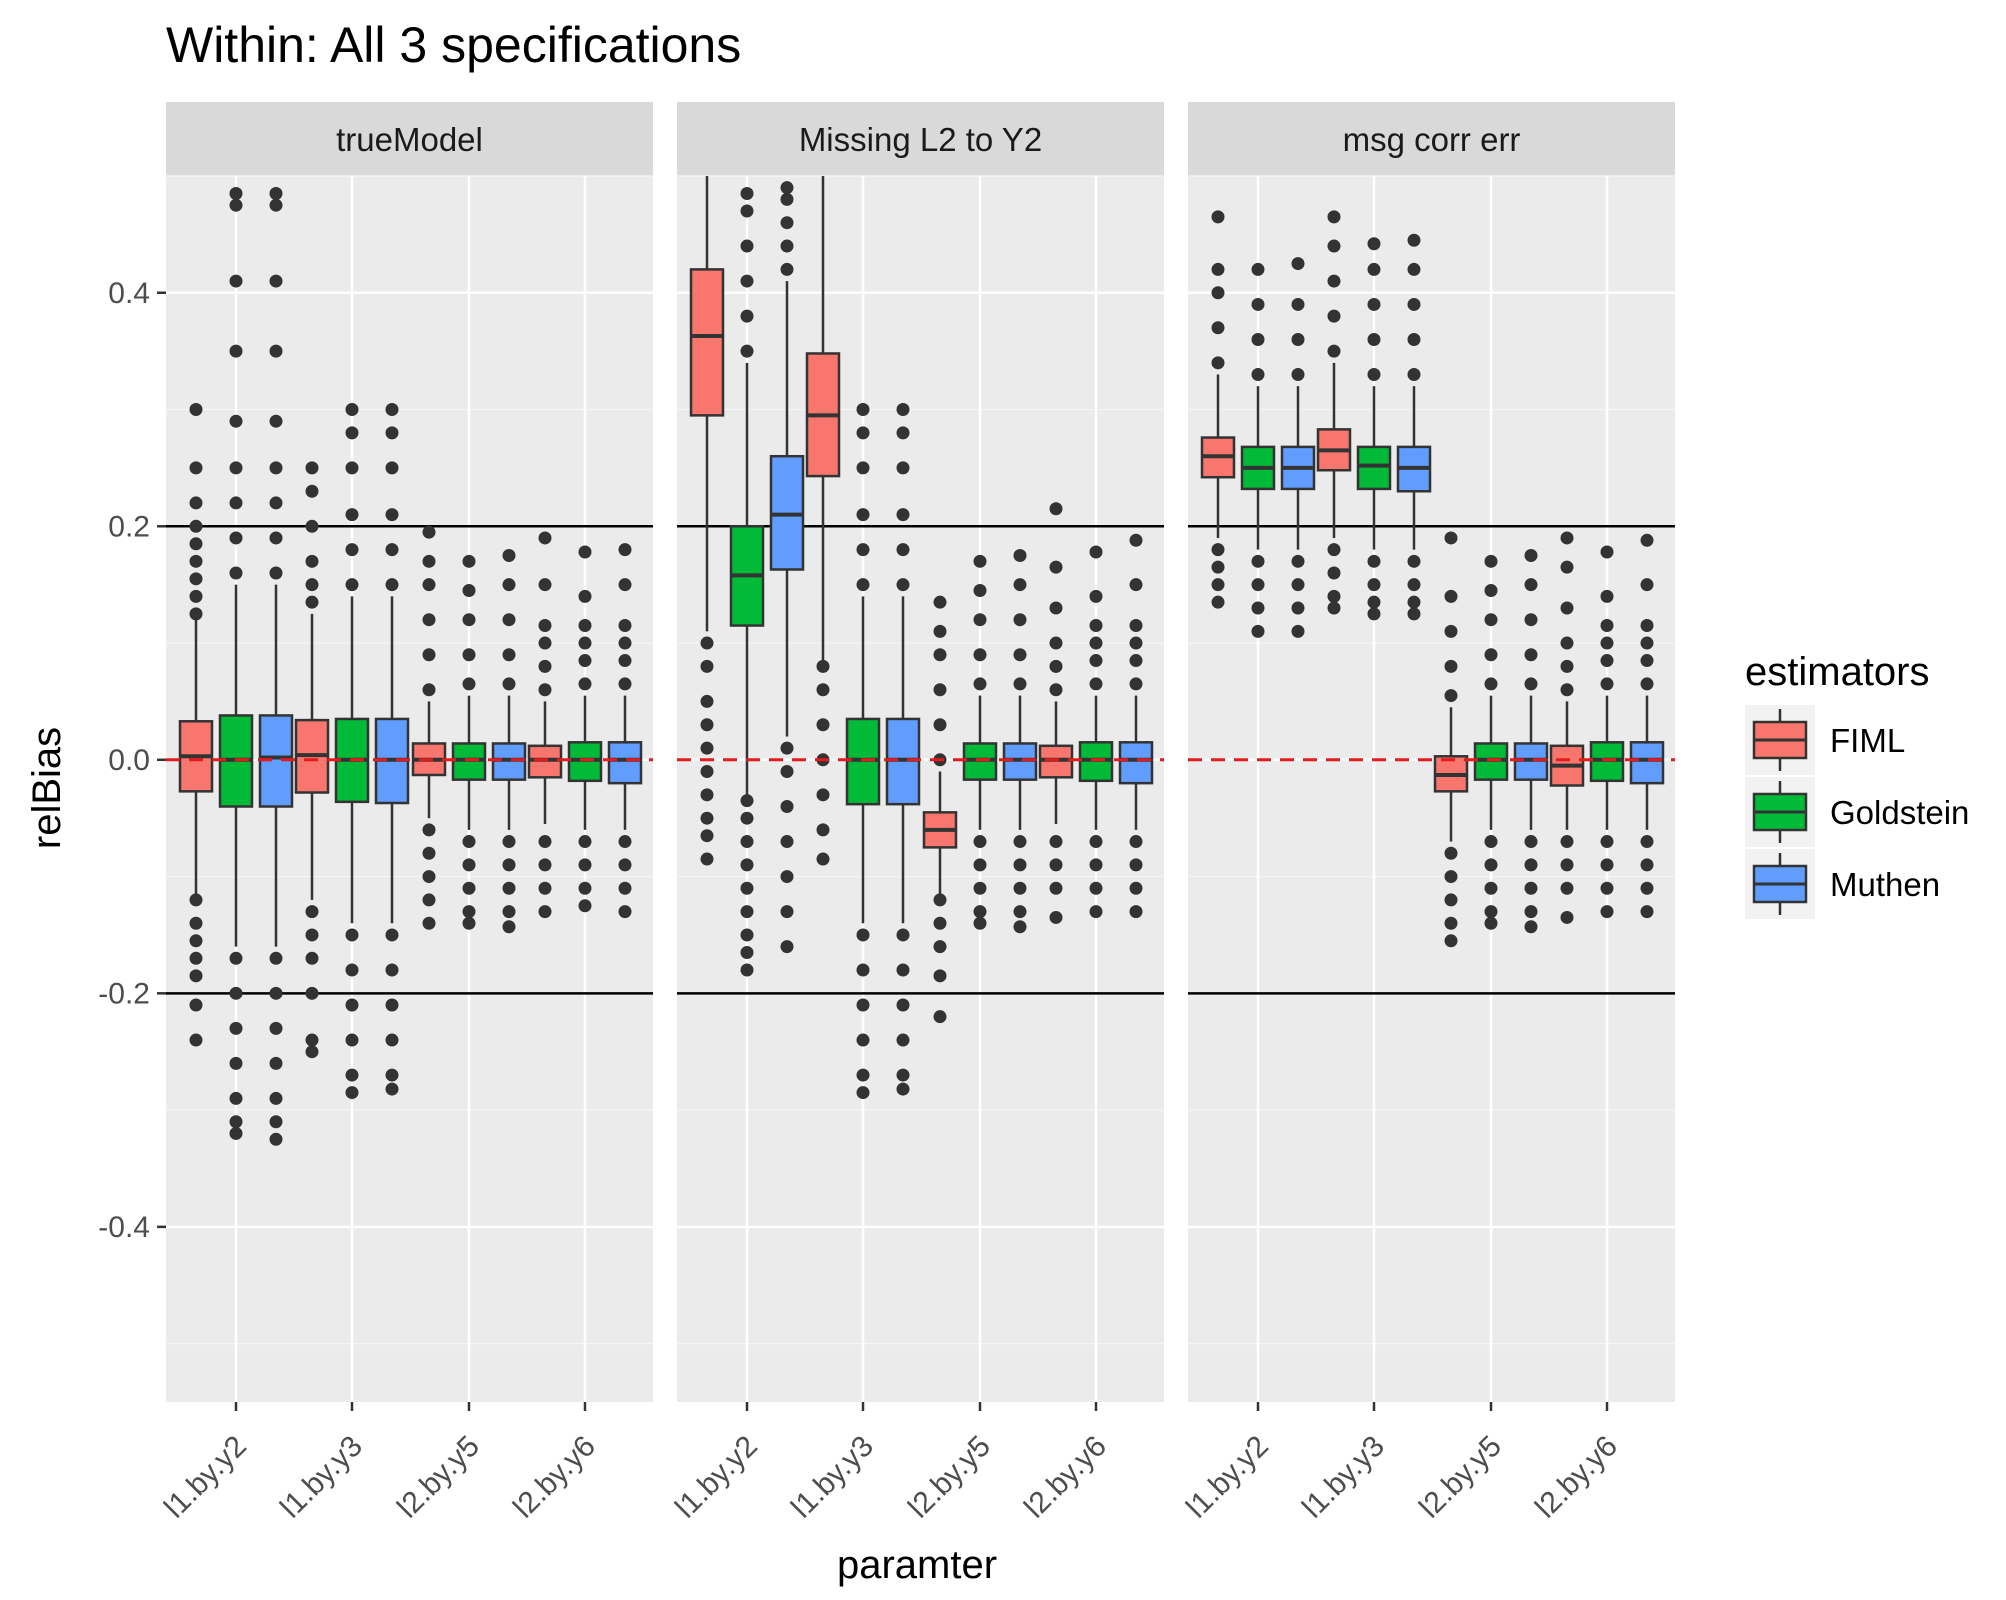 This screenshot has width=2006, height=1600. What do you see at coordinates (1414, 427) in the screenshot?
I see `boxplot-muthen-l1.by.y3` at bounding box center [1414, 427].